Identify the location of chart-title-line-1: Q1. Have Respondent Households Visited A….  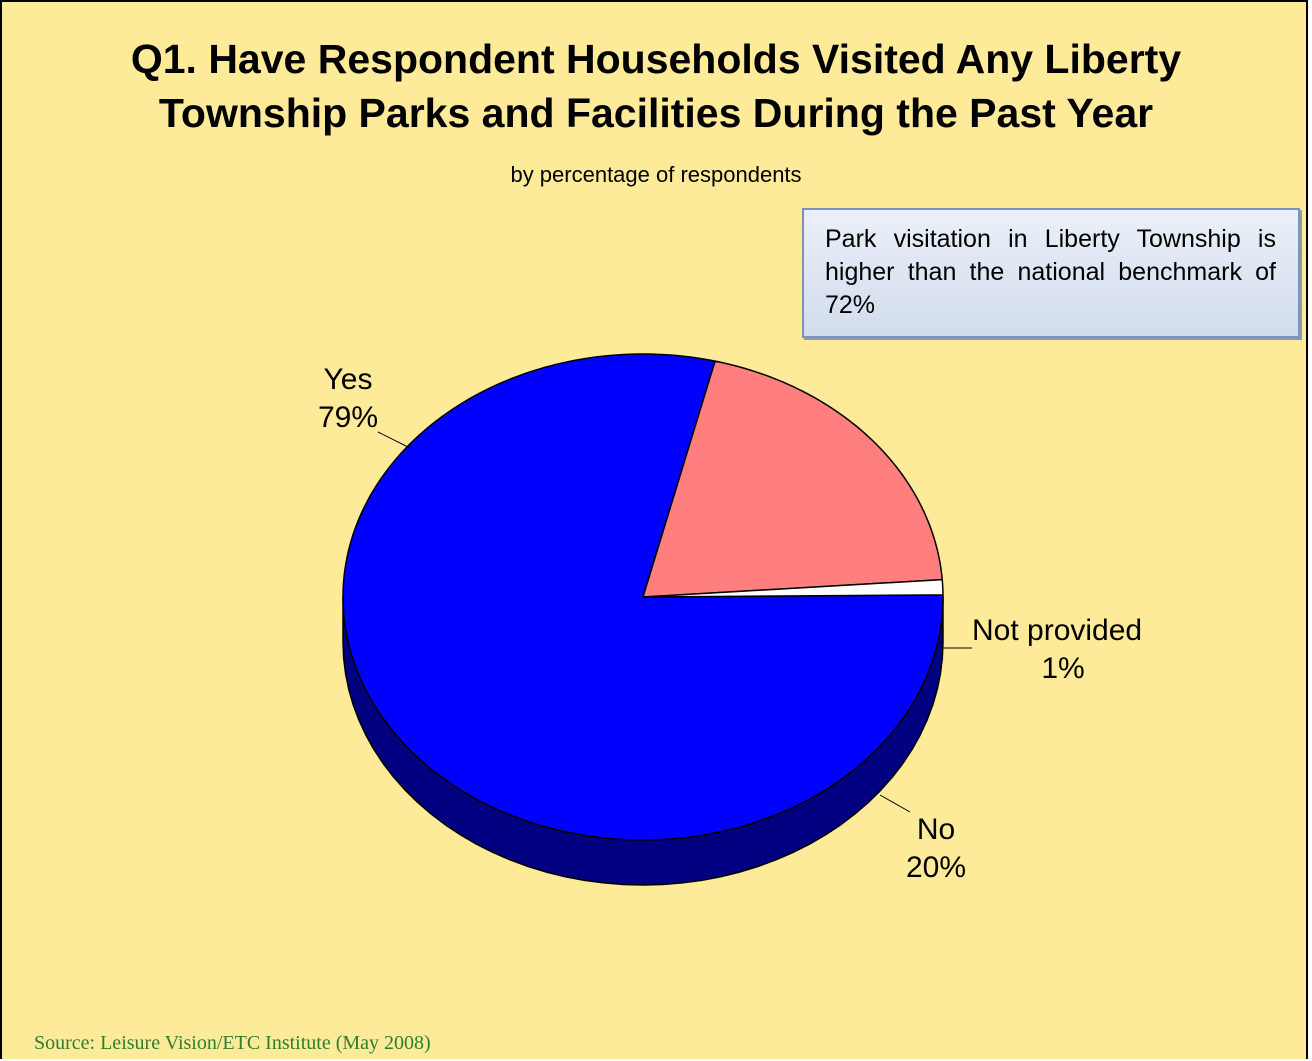
(656, 59).